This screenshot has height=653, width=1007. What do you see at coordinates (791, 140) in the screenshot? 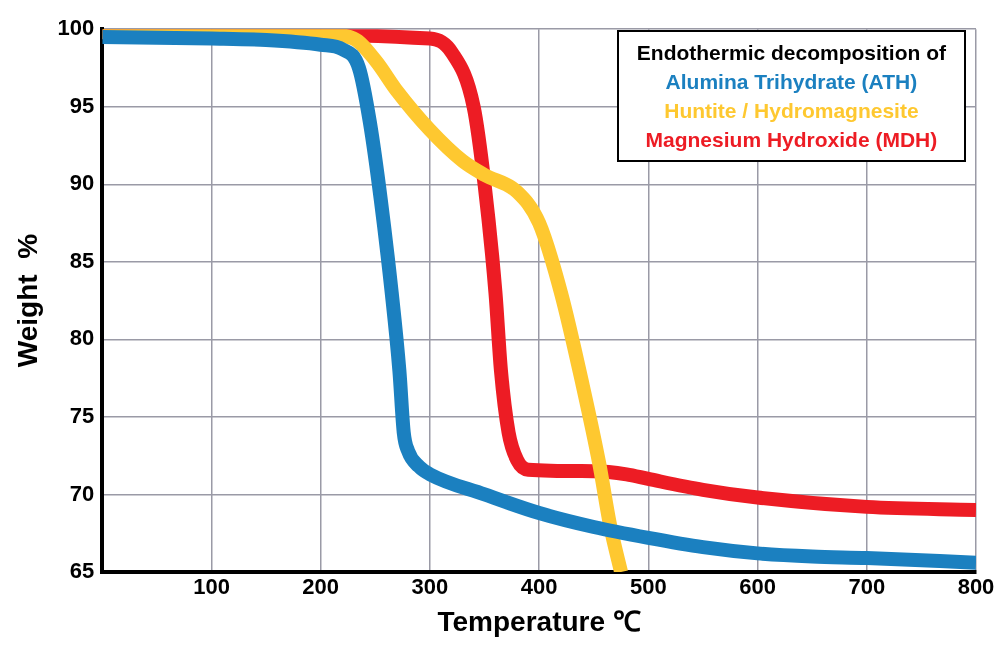
I see `text: Magnesium Hydroxide (MDH)` at bounding box center [791, 140].